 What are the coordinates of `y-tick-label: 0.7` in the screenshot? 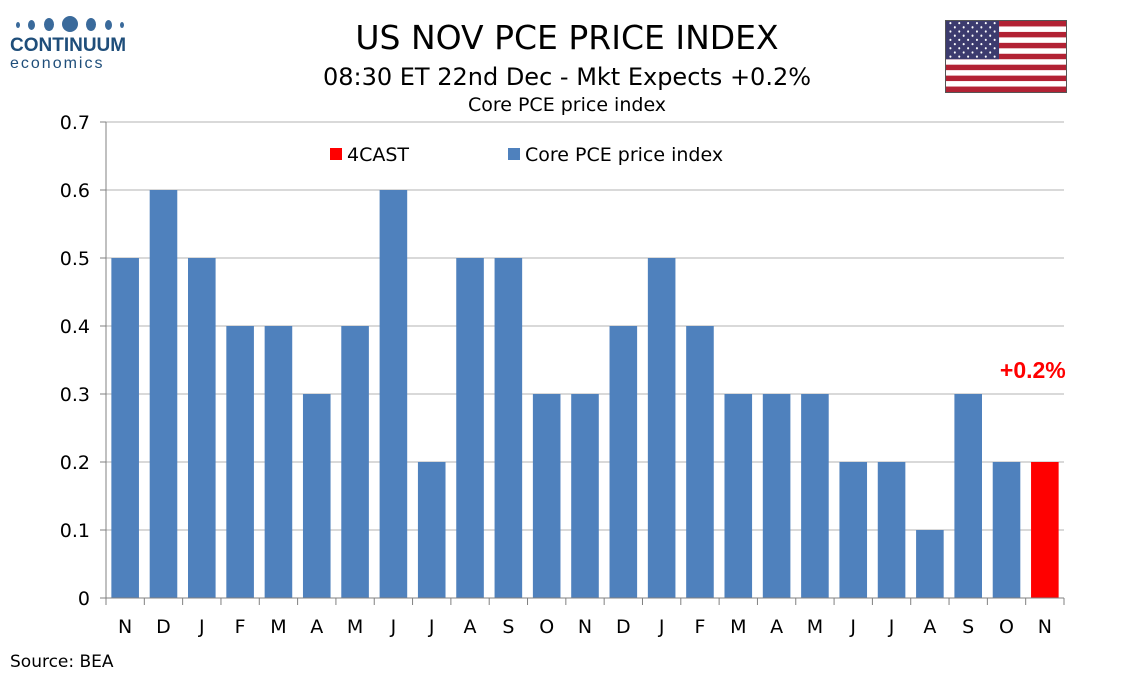 It's located at (75, 123).